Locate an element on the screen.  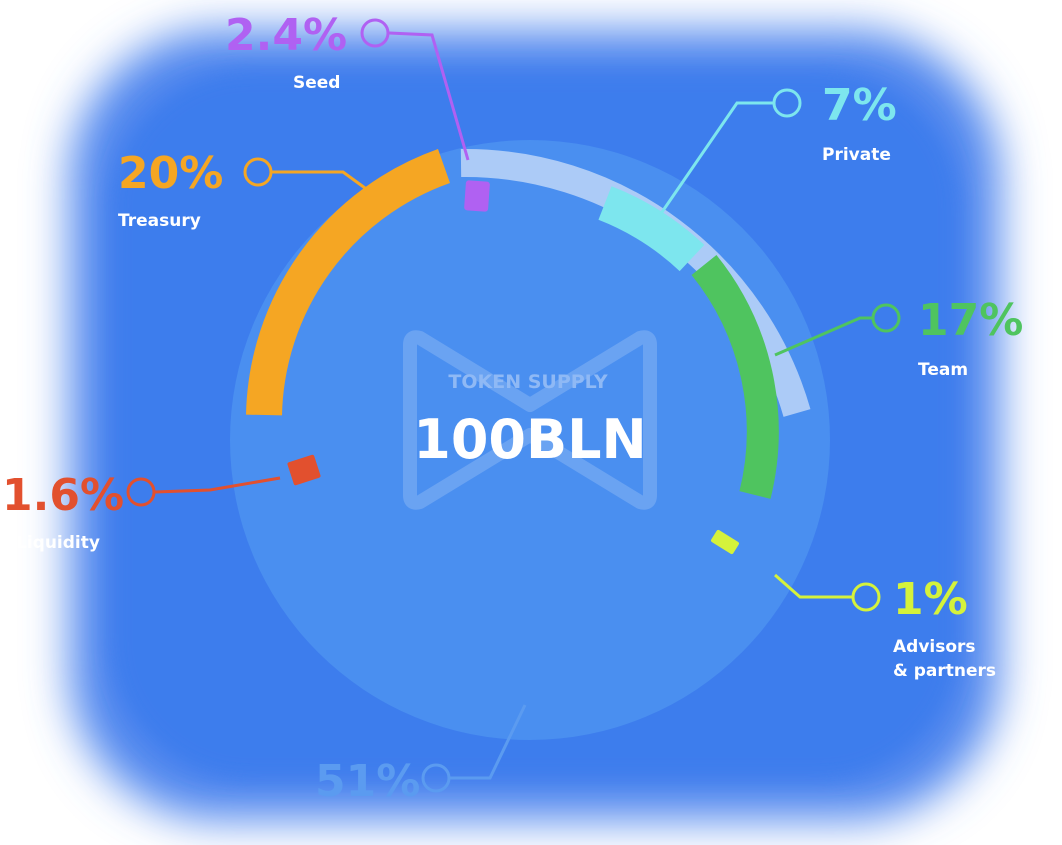
team-label: Team is located at coordinates (943, 370).